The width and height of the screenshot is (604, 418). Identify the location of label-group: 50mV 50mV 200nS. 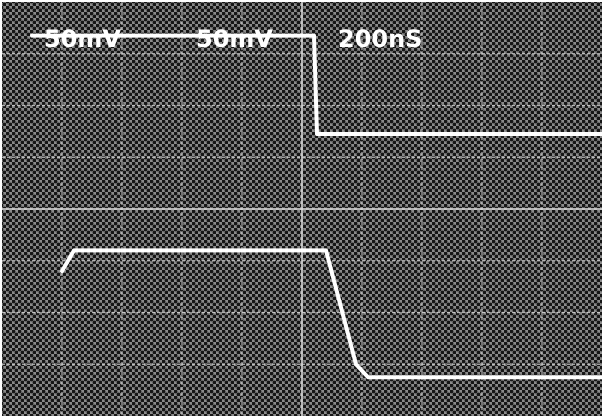
(233, 39).